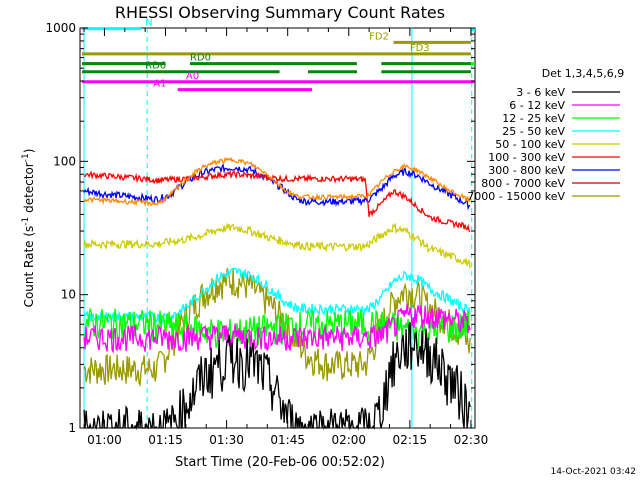 The image size is (640, 480). What do you see at coordinates (533, 118) in the screenshot?
I see `legend-label-12-25-kev: 12 - 25 keV` at bounding box center [533, 118].